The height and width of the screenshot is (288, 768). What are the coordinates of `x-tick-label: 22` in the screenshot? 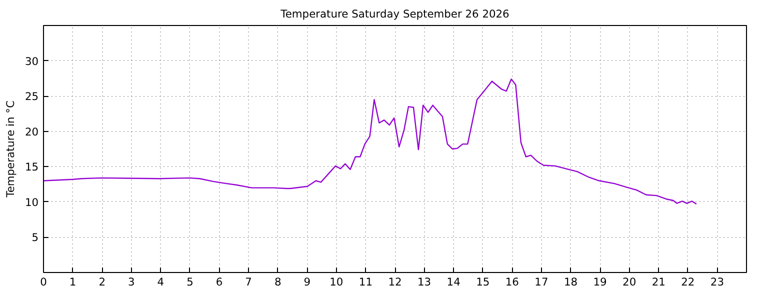 It's located at (688, 282).